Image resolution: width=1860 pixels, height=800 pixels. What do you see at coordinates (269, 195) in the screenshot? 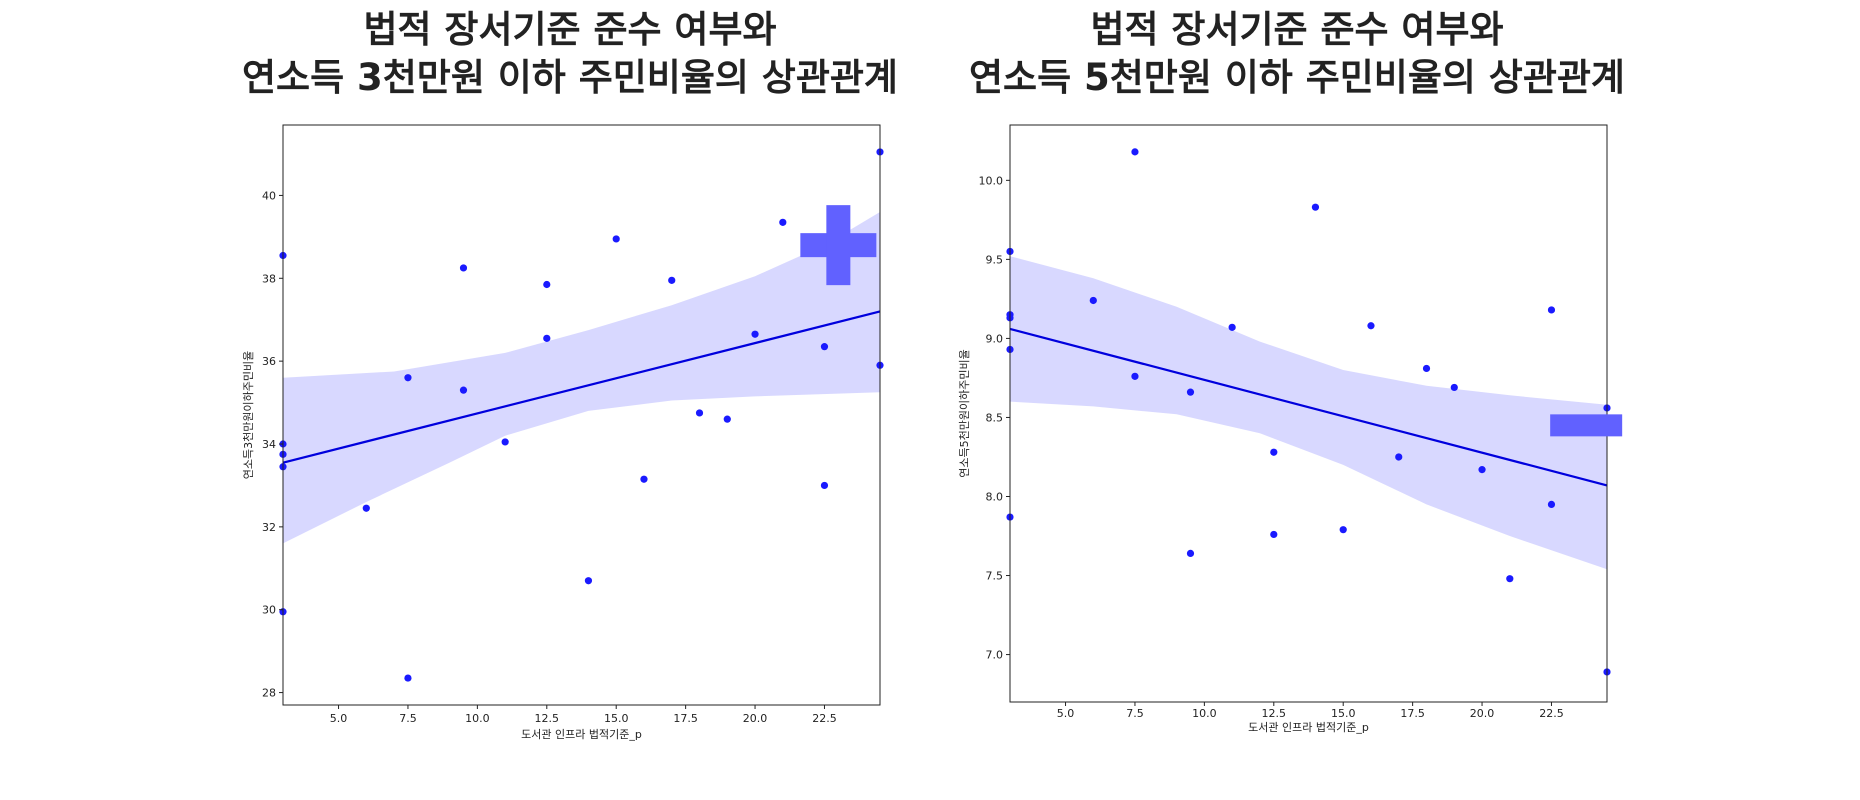
I see `y-tick-label: 40` at bounding box center [269, 195].